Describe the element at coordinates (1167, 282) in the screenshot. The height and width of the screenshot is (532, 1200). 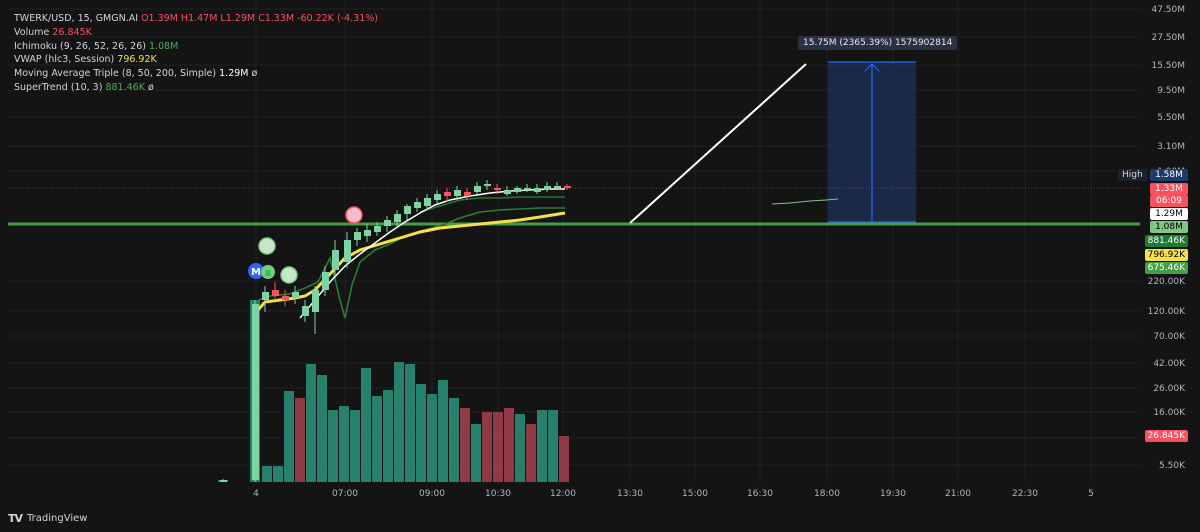
I see `price-axis-label: 220.00K` at that location.